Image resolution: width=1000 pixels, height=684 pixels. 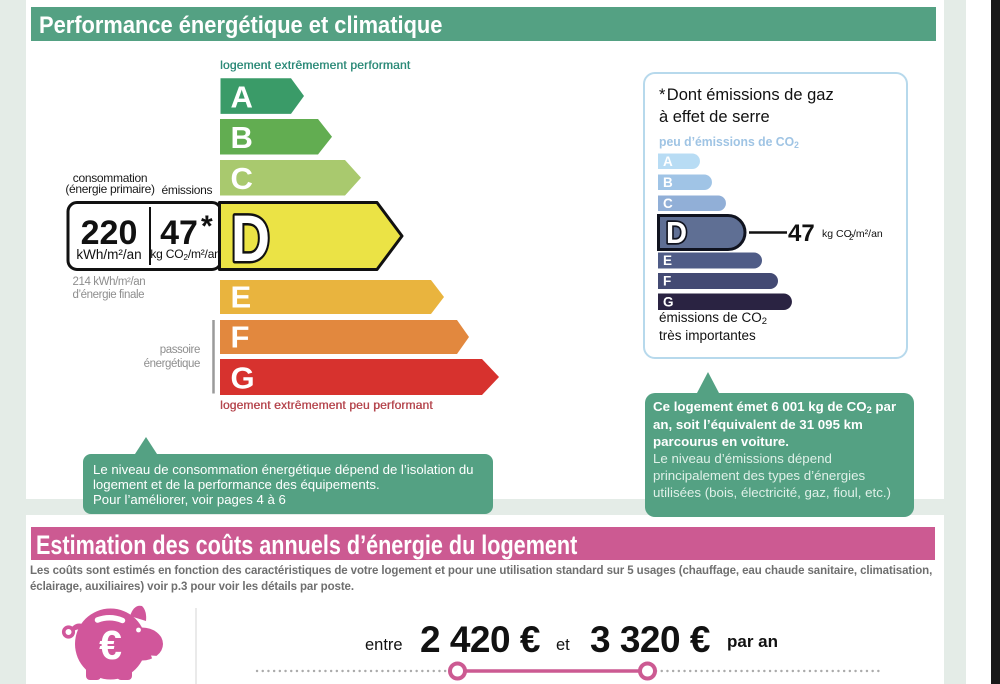 What do you see at coordinates (851, 237) in the screenshot?
I see `svg-text: 2` at bounding box center [851, 237].